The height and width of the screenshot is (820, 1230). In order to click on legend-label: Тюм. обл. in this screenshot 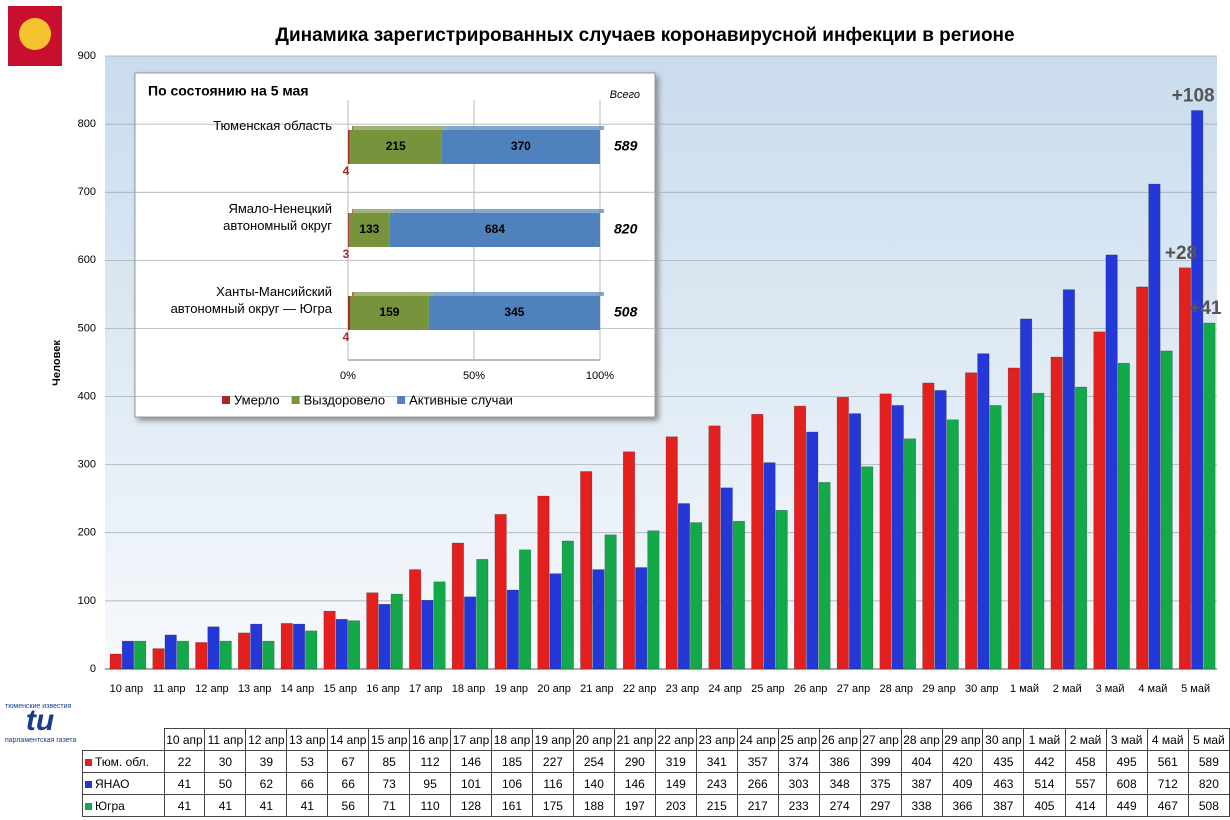, I will do `click(122, 761)`.